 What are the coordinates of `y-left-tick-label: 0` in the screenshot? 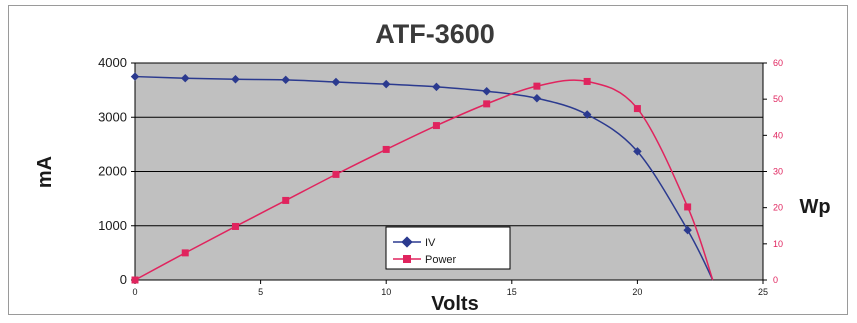 It's located at (123, 279).